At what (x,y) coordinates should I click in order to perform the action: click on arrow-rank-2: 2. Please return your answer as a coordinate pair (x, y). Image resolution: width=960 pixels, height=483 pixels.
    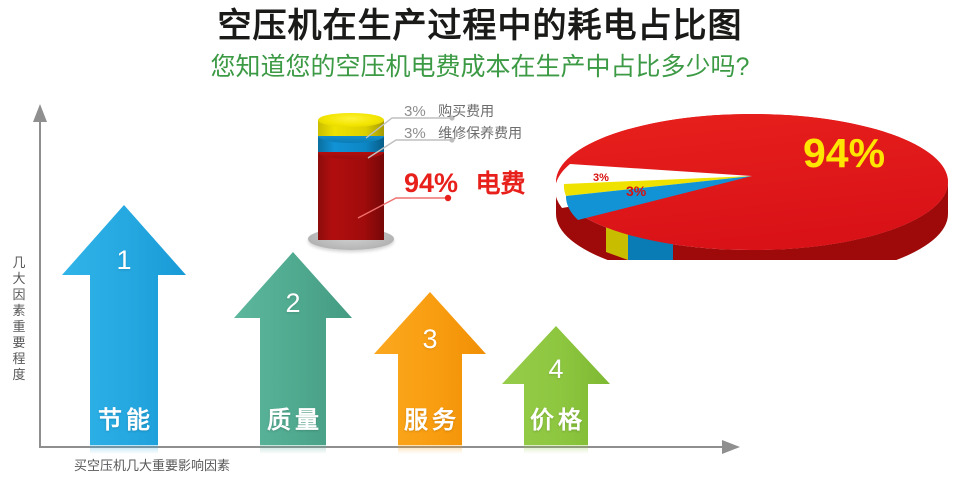
    Looking at the image, I should click on (293, 303).